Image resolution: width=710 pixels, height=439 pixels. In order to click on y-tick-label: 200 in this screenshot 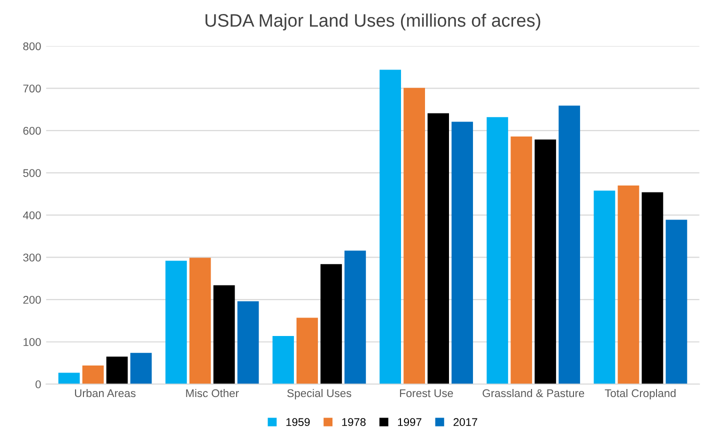, I will do `click(32, 300)`.